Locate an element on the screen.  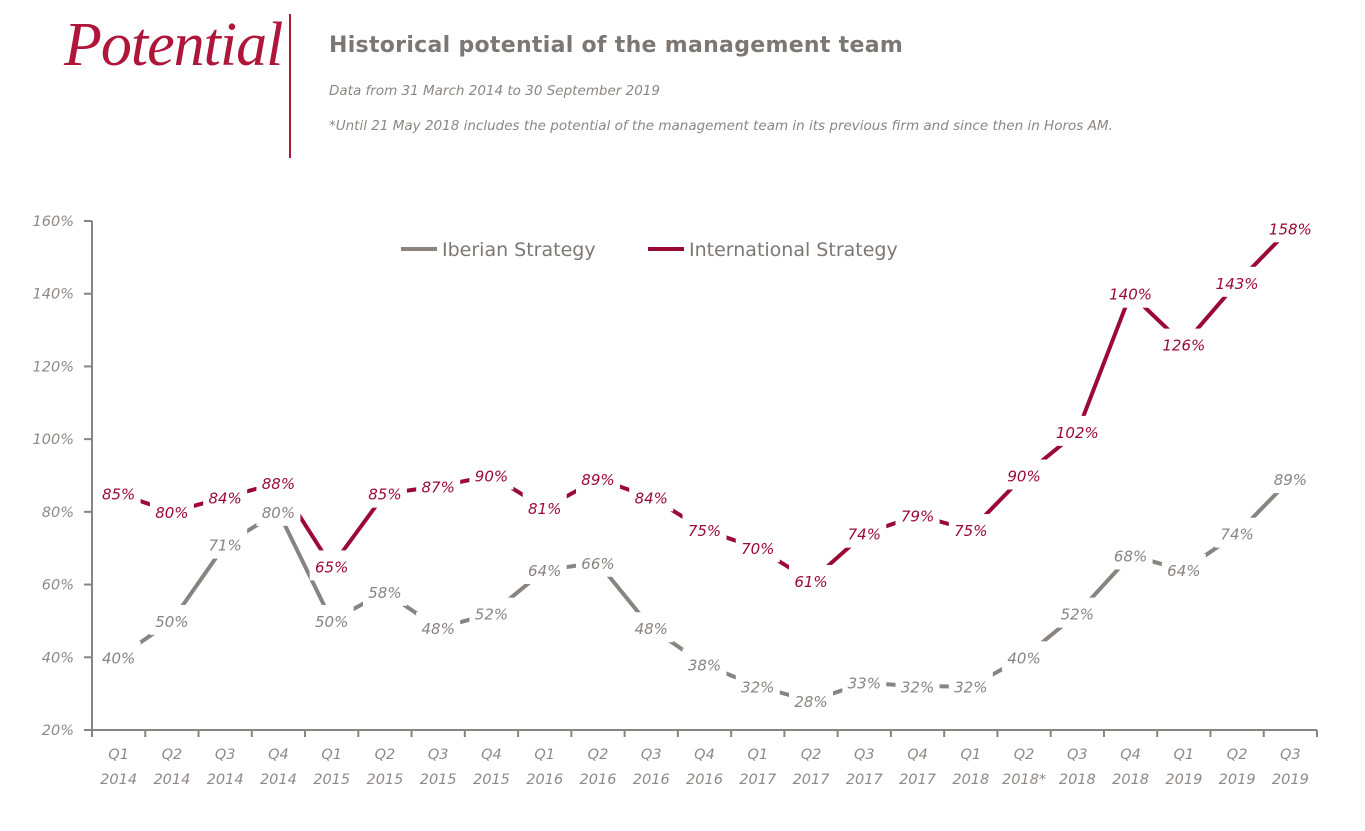
data-label-international: 61% is located at coordinates (810, 582).